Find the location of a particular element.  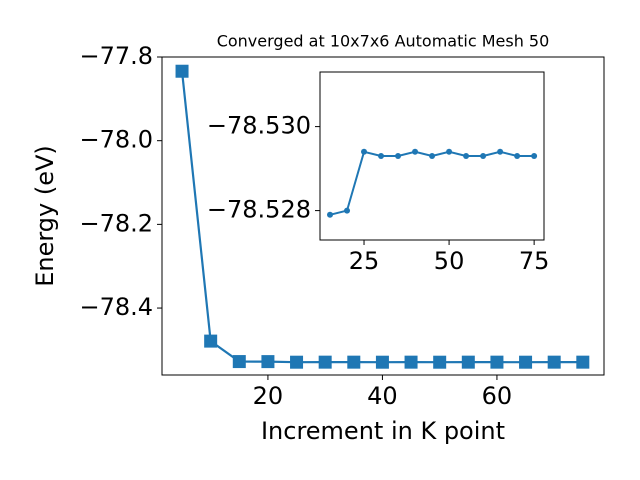

y-tick-label: −78.528 is located at coordinates (259, 210).